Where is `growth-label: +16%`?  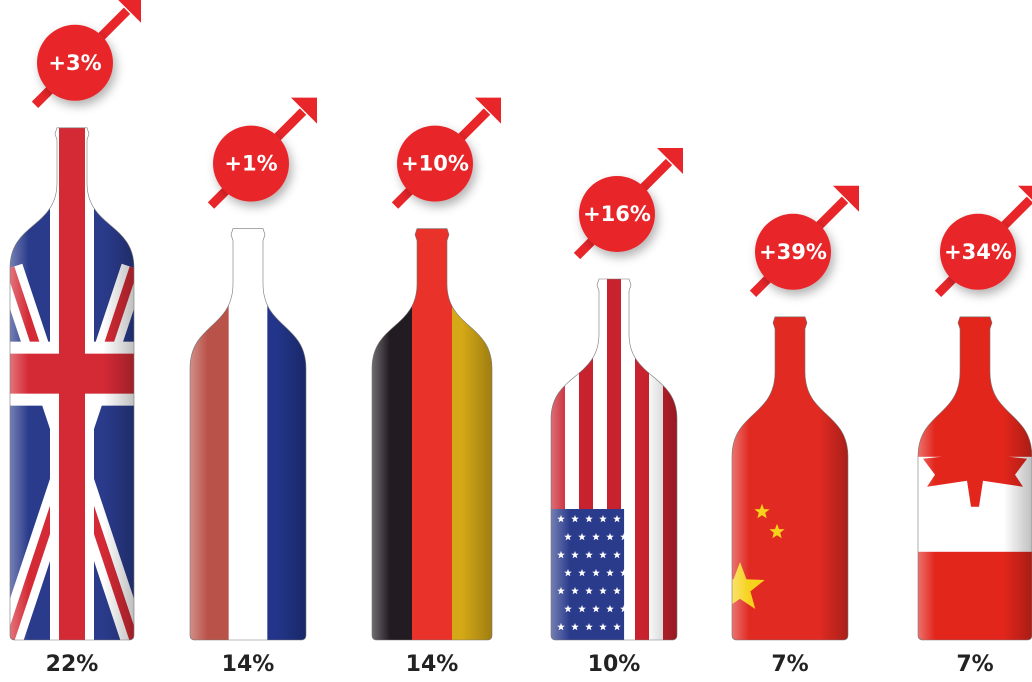
growth-label: +16% is located at coordinates (617, 214).